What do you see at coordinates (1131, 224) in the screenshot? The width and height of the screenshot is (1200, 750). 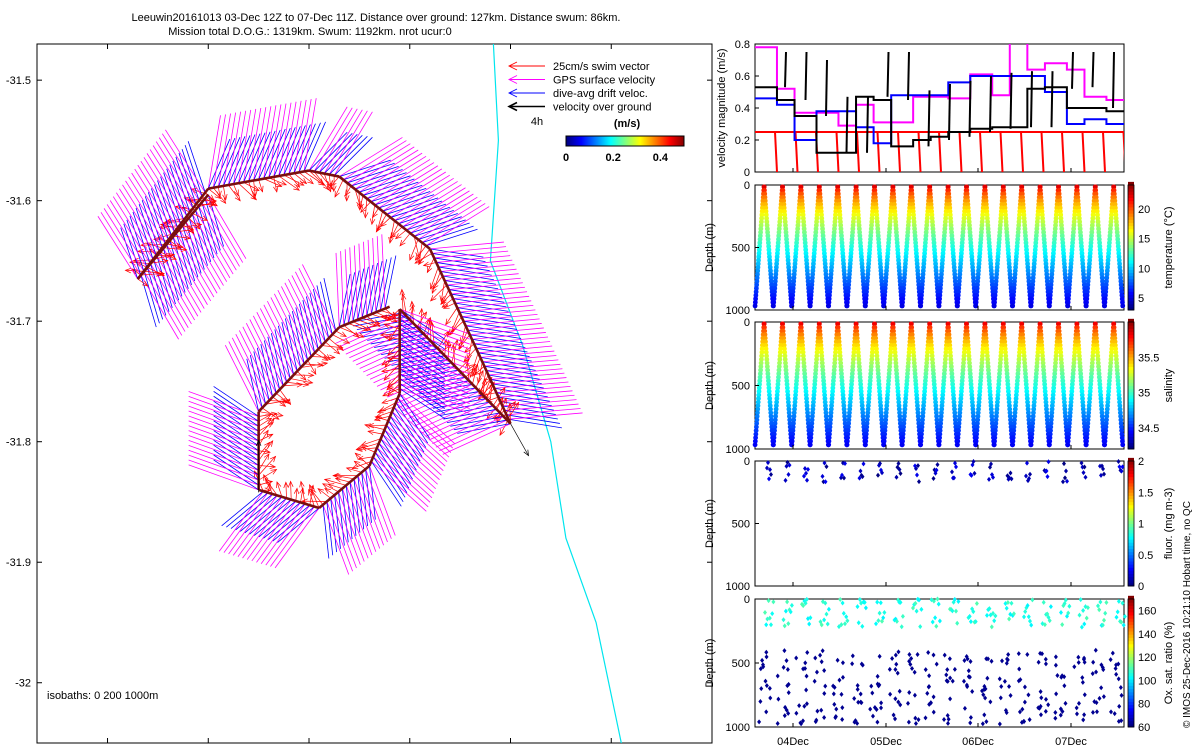 I see `temperature-colorbar-cell` at bounding box center [1131, 224].